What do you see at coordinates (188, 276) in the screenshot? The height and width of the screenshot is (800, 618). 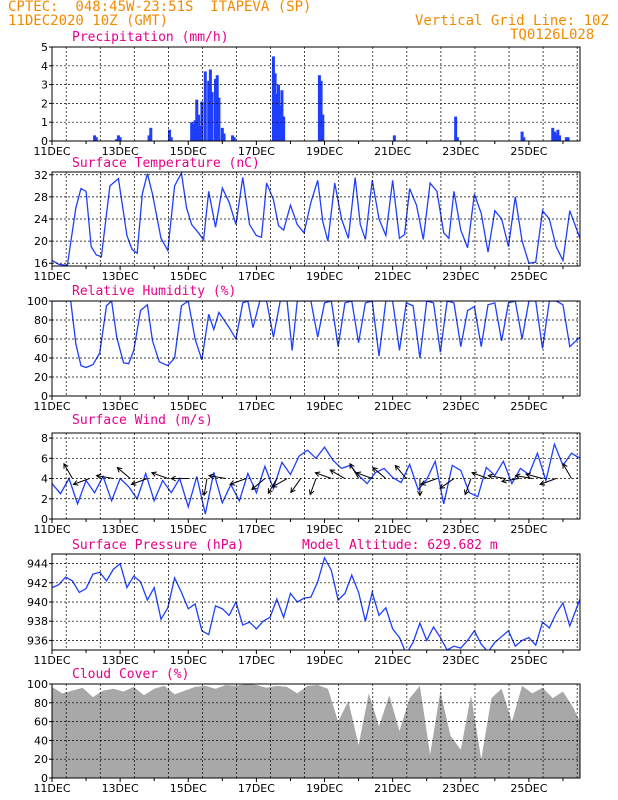 I see `temperature-xtick-label: 15DEC` at bounding box center [188, 276].